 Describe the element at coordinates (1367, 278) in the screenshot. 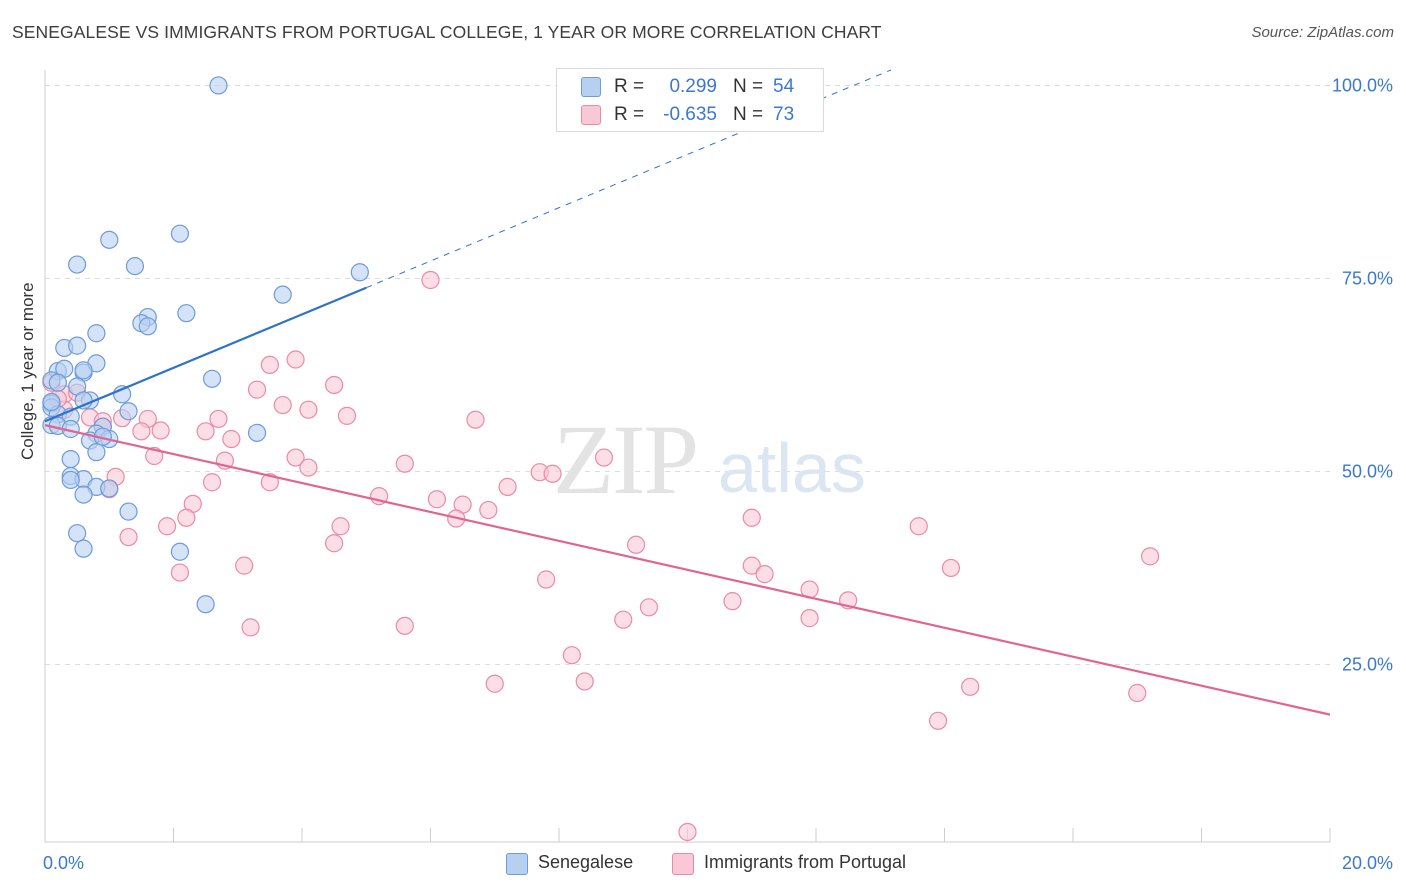

I see `y-tick-label: 75.0%` at that location.